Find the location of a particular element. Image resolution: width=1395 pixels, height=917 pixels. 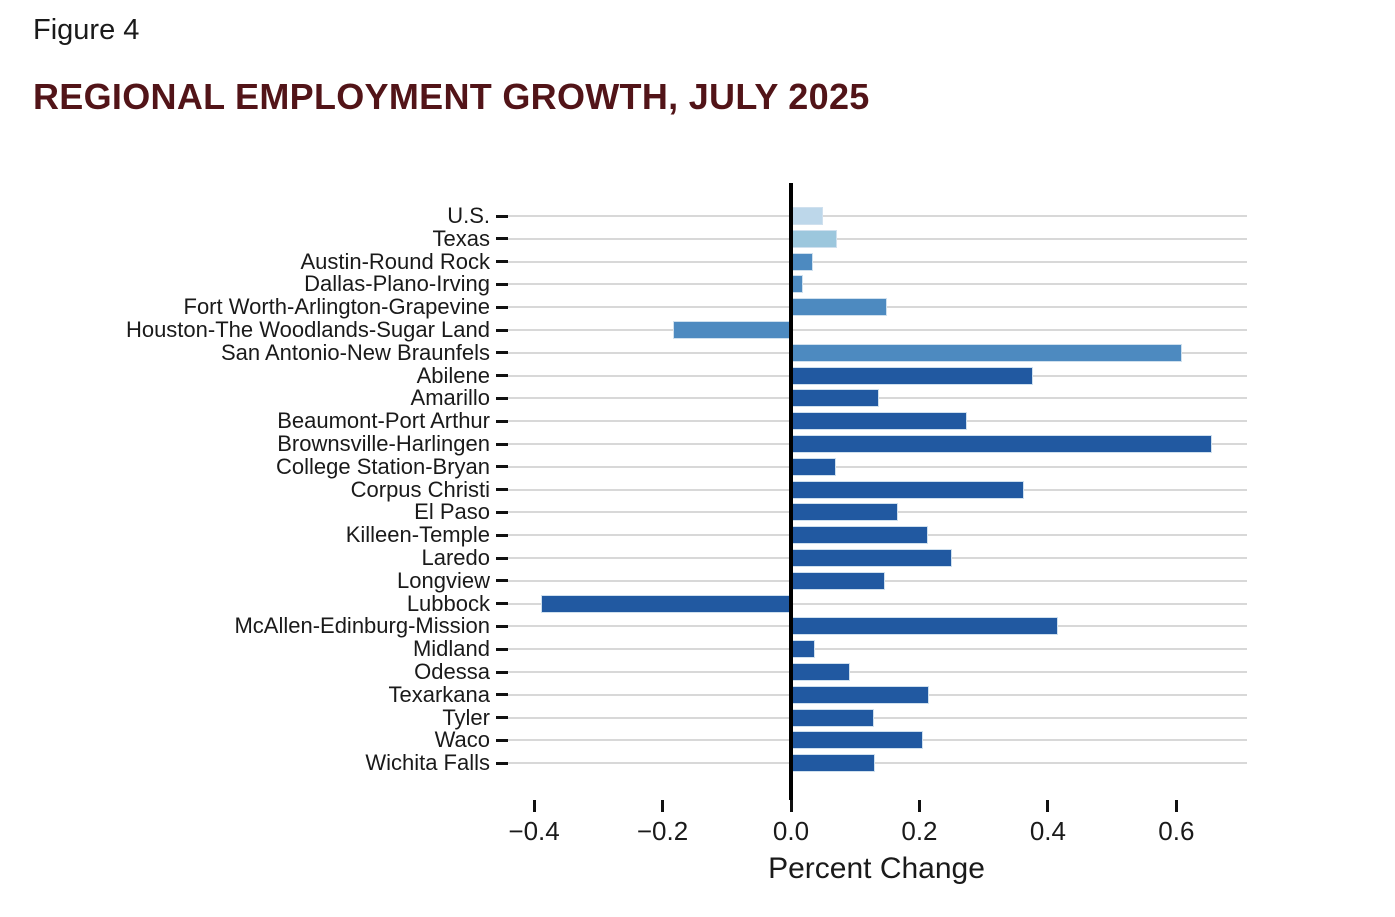

category-label: Odessa is located at coordinates (452, 671).